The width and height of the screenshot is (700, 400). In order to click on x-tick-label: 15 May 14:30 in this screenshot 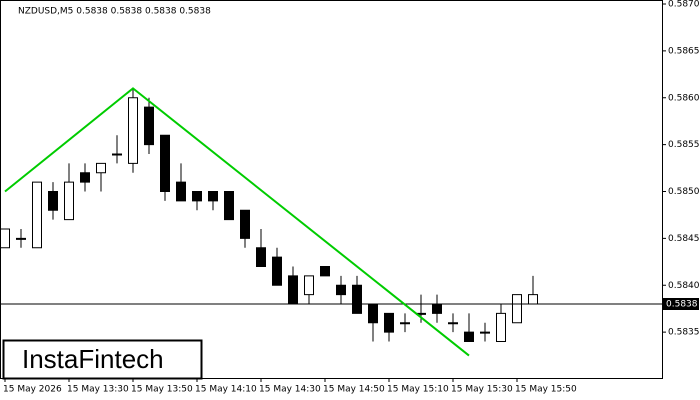, I will do `click(290, 390)`.